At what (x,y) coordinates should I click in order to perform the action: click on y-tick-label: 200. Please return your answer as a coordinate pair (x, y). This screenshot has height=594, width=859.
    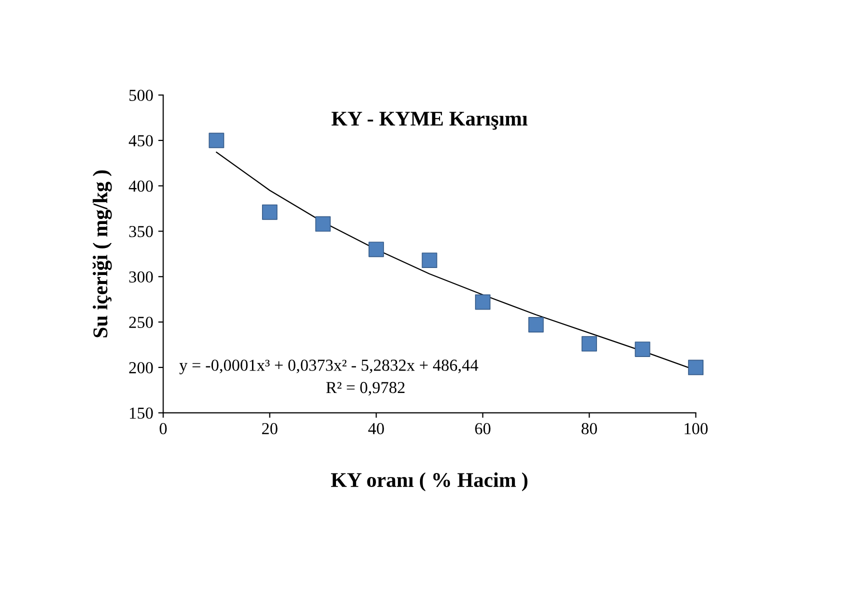
    Looking at the image, I should click on (141, 368).